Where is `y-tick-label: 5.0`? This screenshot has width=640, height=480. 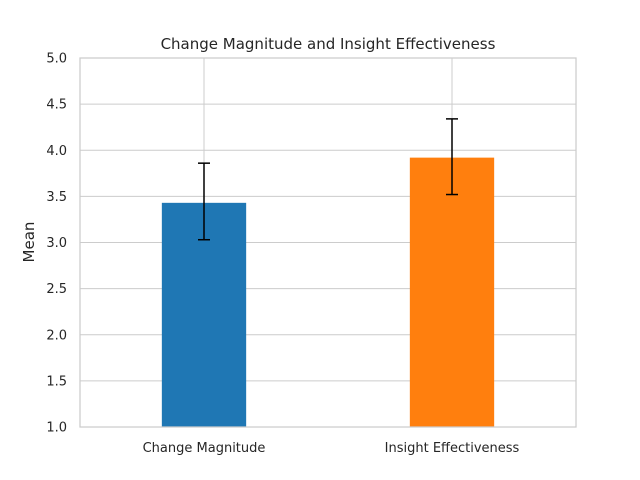
y-tick-label: 5.0 is located at coordinates (56, 59).